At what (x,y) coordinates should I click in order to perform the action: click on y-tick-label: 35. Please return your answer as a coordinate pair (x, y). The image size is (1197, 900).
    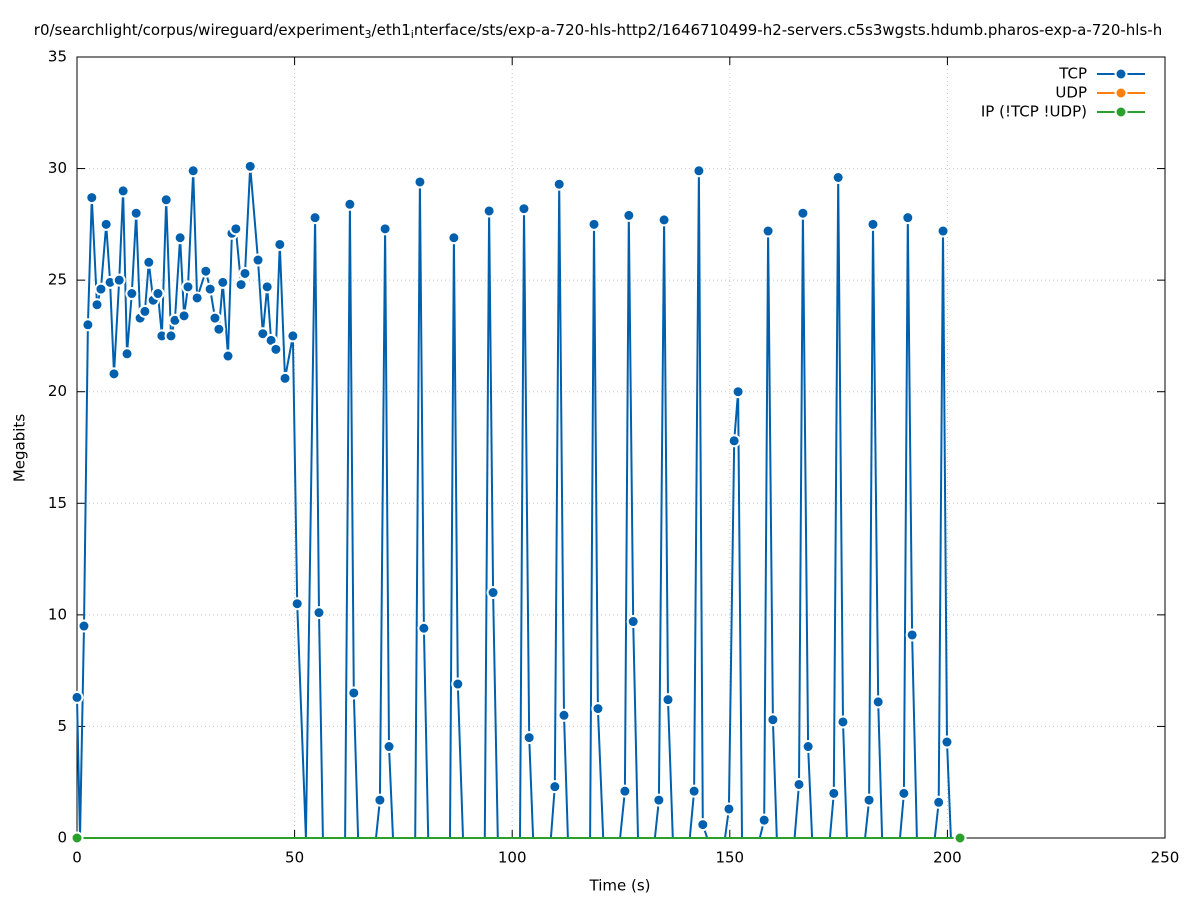
    Looking at the image, I should click on (57, 57).